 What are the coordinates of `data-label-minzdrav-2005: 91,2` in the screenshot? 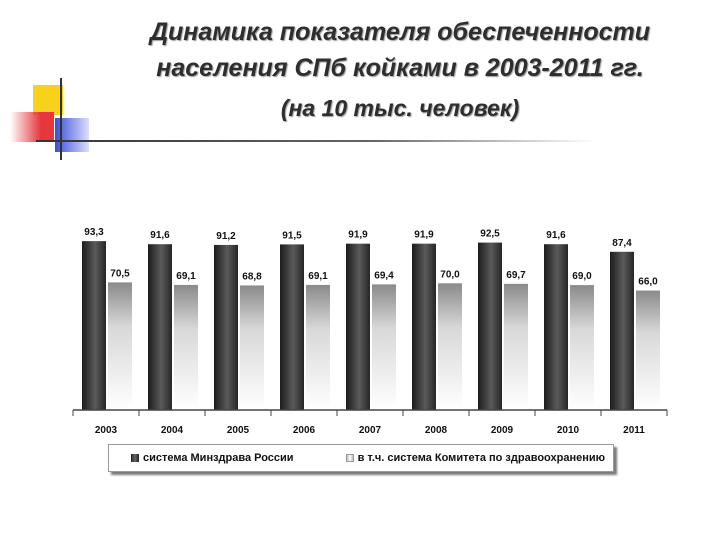 It's located at (226, 236).